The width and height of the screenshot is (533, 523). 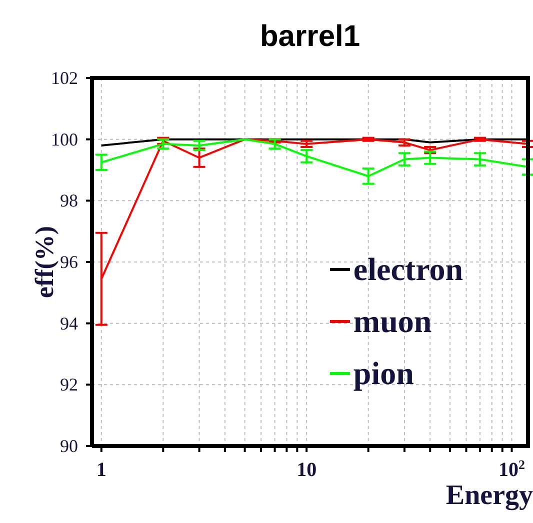 What do you see at coordinates (512, 468) in the screenshot?
I see `x-tick-label: 10$^{2}$` at bounding box center [512, 468].